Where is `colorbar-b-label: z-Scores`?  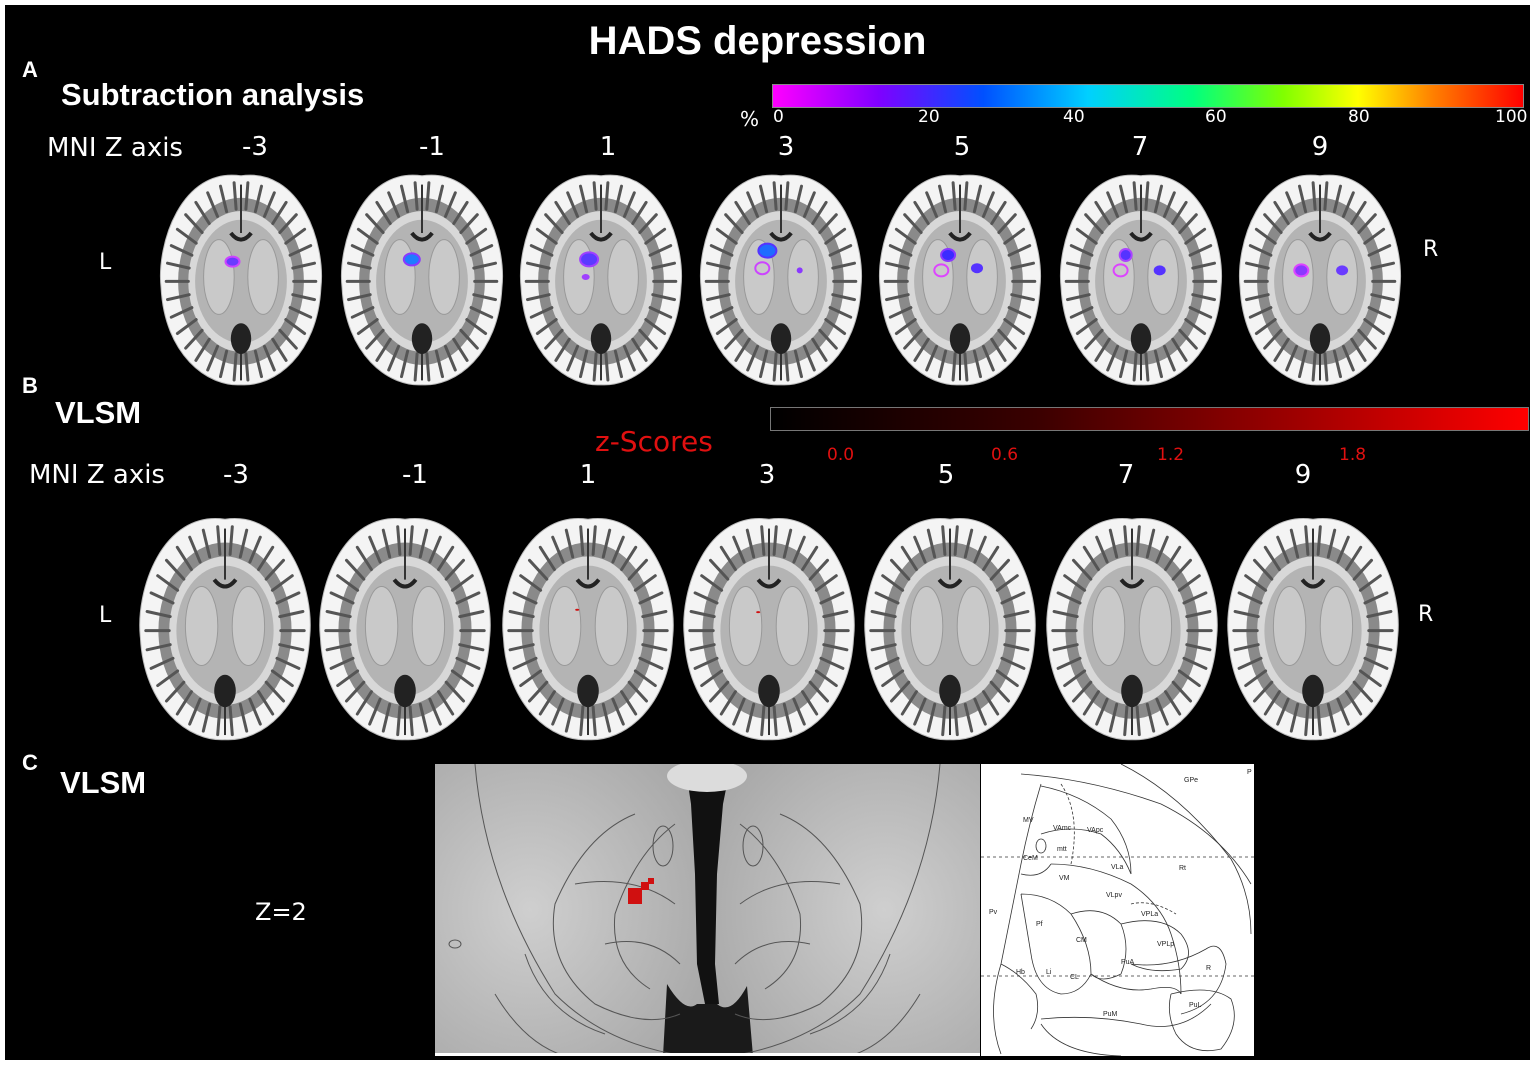
colorbar-b-label: z-Scores is located at coordinates (654, 441).